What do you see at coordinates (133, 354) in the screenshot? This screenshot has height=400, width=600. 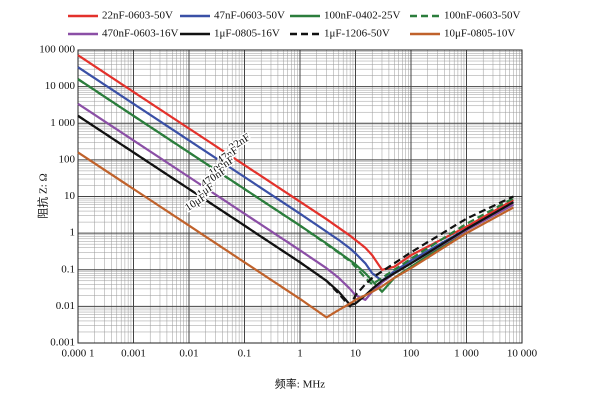 I see `x-tick-label: 0.001` at bounding box center [133, 354].